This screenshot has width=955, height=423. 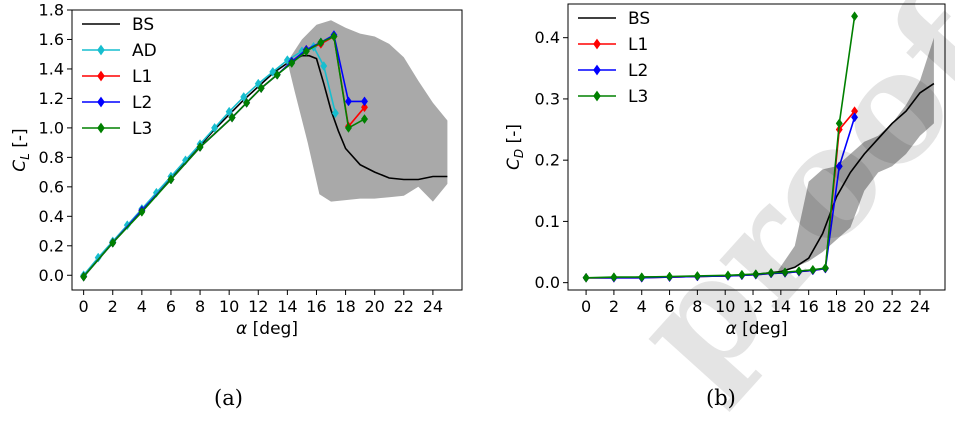 I want to click on y-tick-label: 0.1, so click(x=547, y=221).